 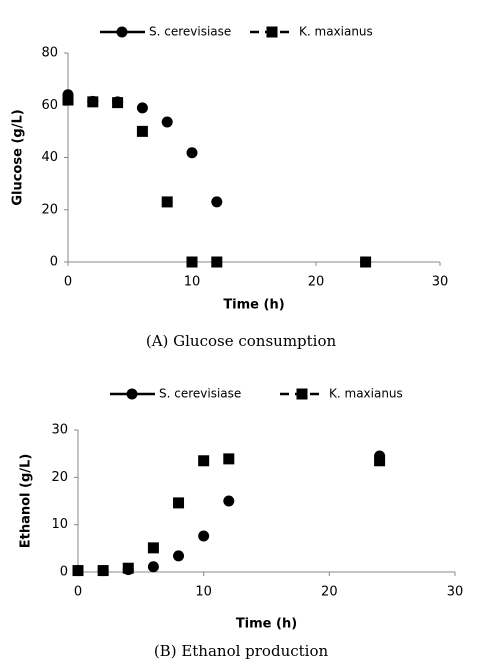 What do you see at coordinates (49, 53) in the screenshot?
I see `y-tick-label: 80` at bounding box center [49, 53].